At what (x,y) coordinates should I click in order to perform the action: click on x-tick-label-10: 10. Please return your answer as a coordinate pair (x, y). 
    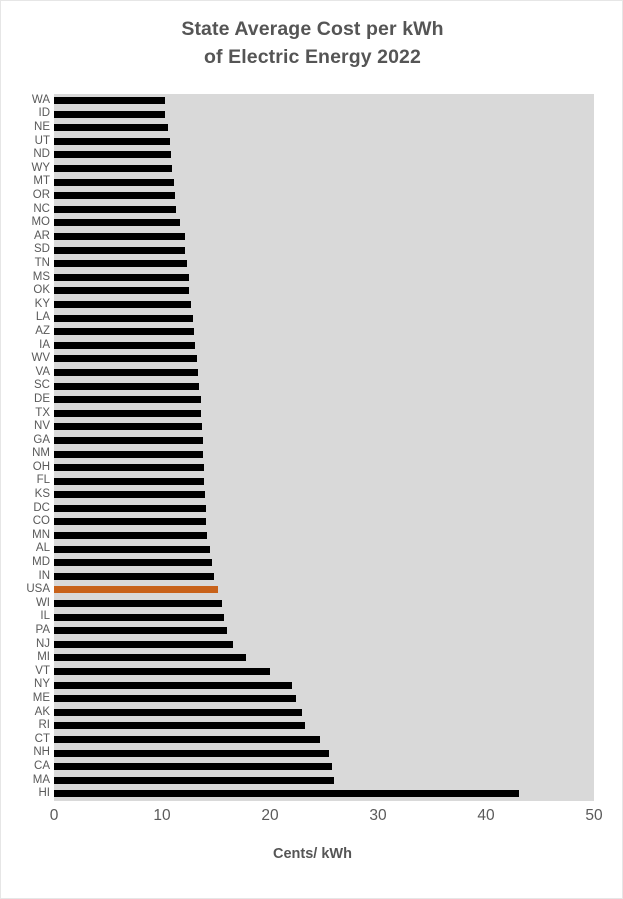
    Looking at the image, I should click on (162, 815).